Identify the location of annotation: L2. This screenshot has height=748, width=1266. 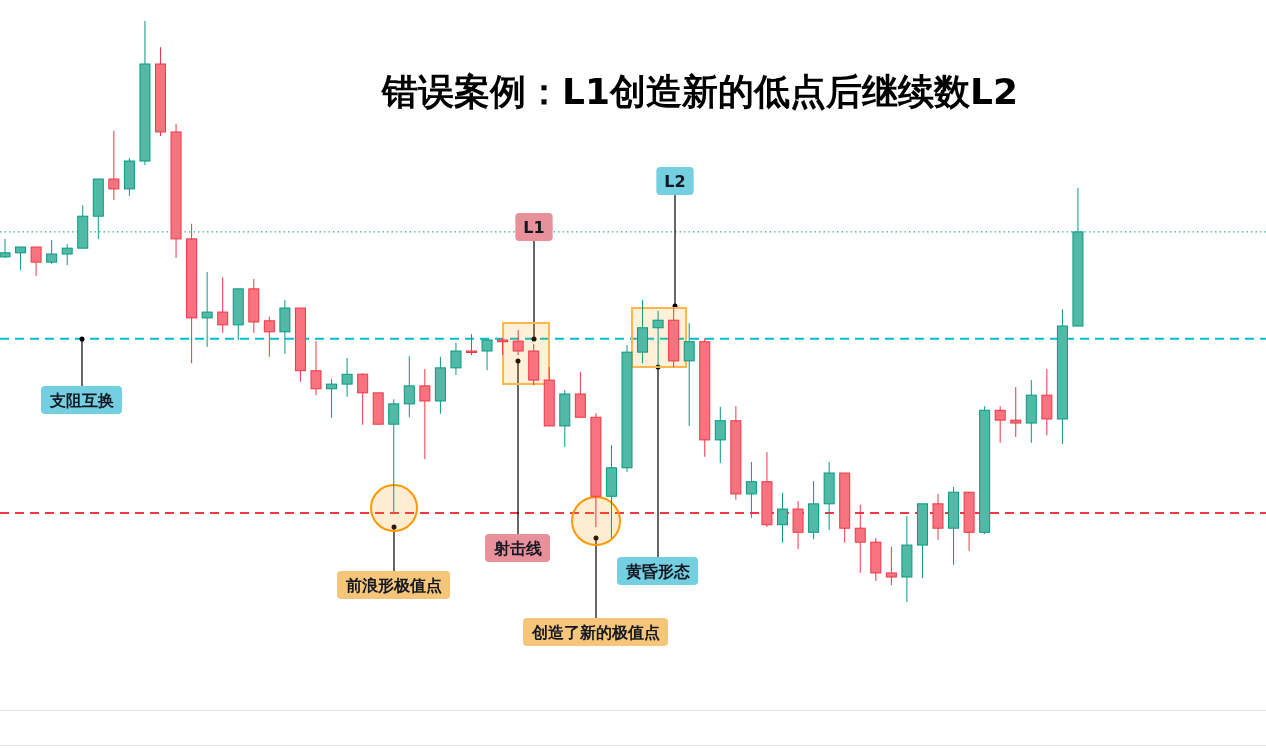
(675, 181).